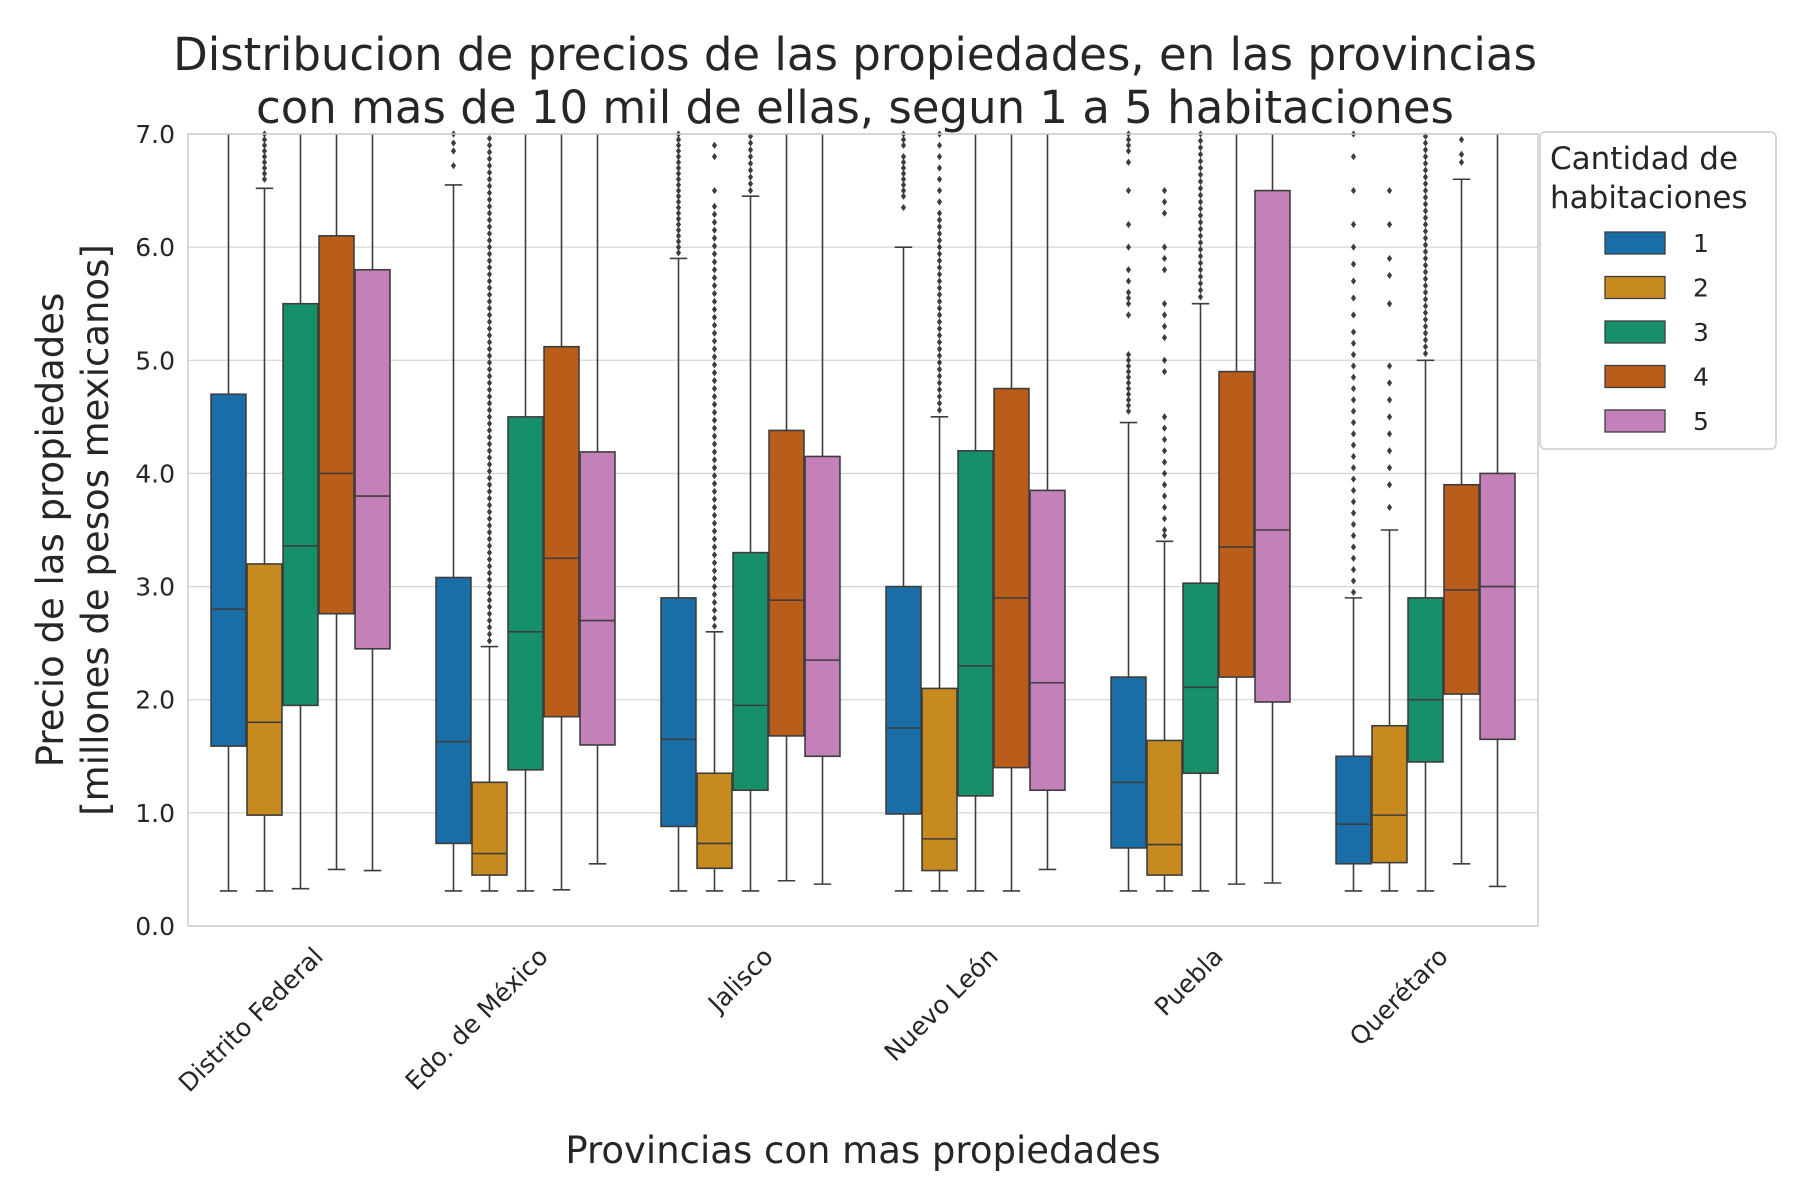 The height and width of the screenshot is (1200, 1800). What do you see at coordinates (155, 530) in the screenshot?
I see `y-axis-ticks: 0.0 1.0 2.0 3.0 4.0 5.0 6.0 7.0` at bounding box center [155, 530].